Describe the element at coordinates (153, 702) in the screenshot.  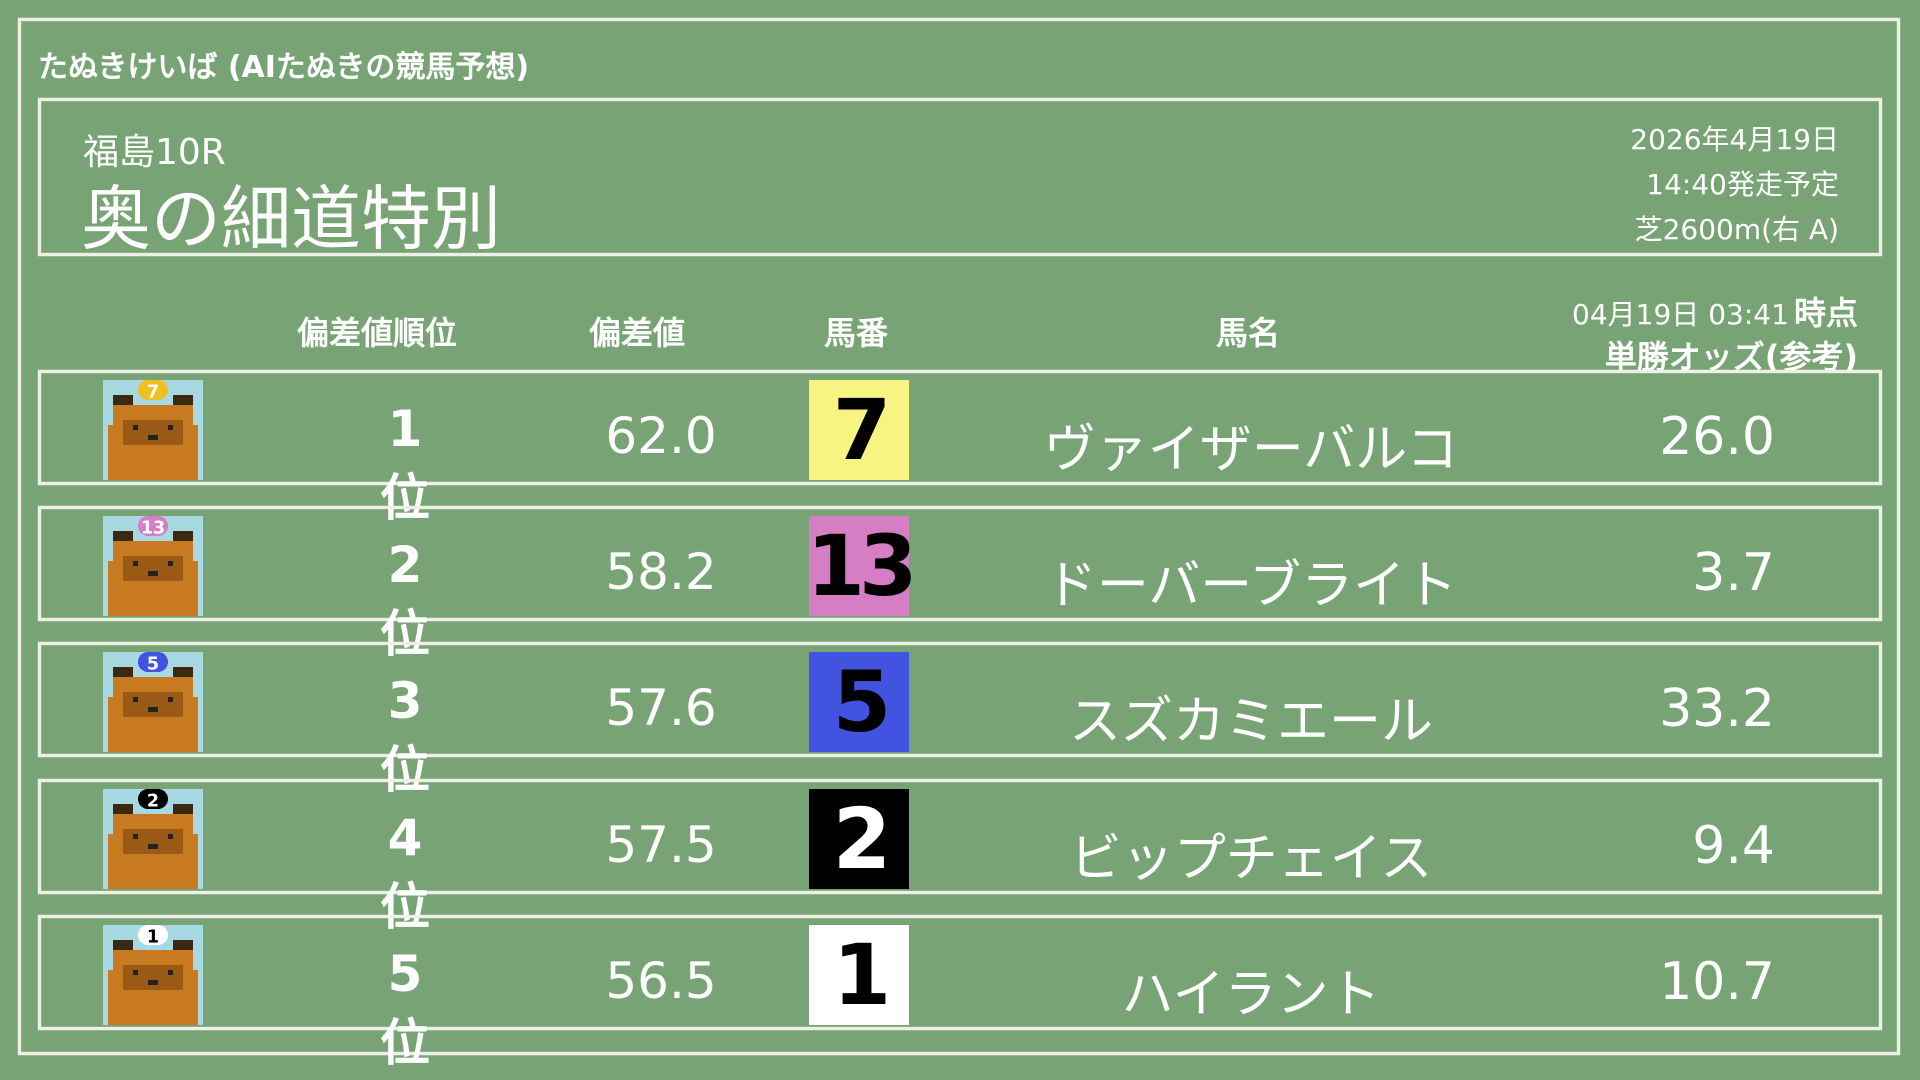
I see `tanuki-icon: 5` at that location.